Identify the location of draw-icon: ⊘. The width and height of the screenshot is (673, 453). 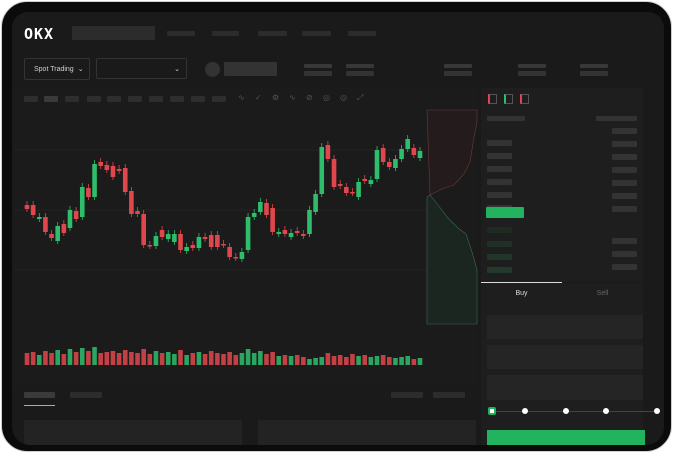
(309, 97).